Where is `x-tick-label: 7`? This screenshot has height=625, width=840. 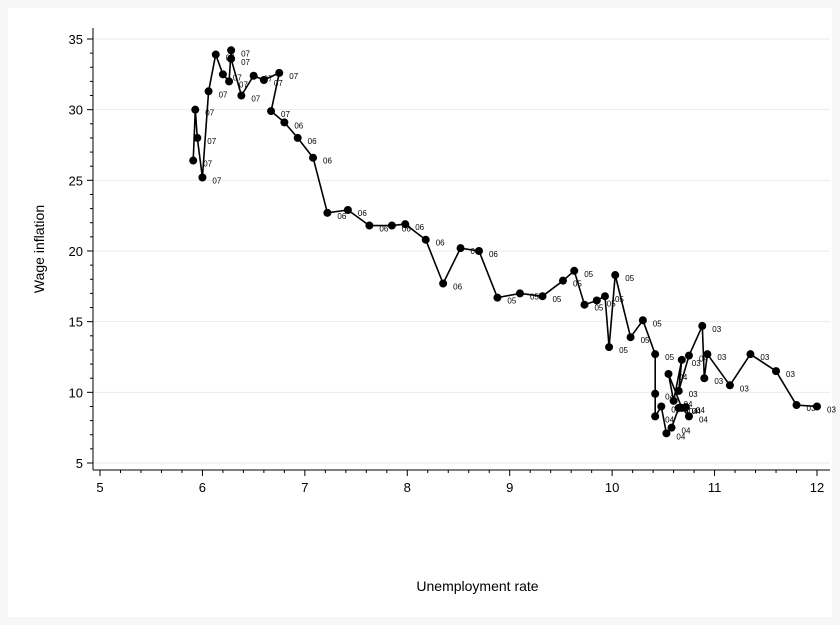 x-tick-label: 7 is located at coordinates (304, 487).